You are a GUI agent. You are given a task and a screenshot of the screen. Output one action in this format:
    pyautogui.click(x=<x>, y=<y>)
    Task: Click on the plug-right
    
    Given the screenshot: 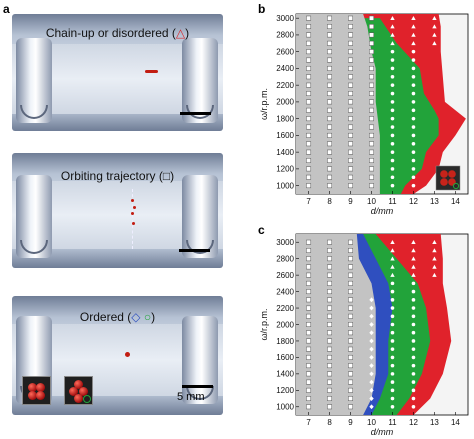 What is the action you would take?
    pyautogui.click(x=200, y=360)
    